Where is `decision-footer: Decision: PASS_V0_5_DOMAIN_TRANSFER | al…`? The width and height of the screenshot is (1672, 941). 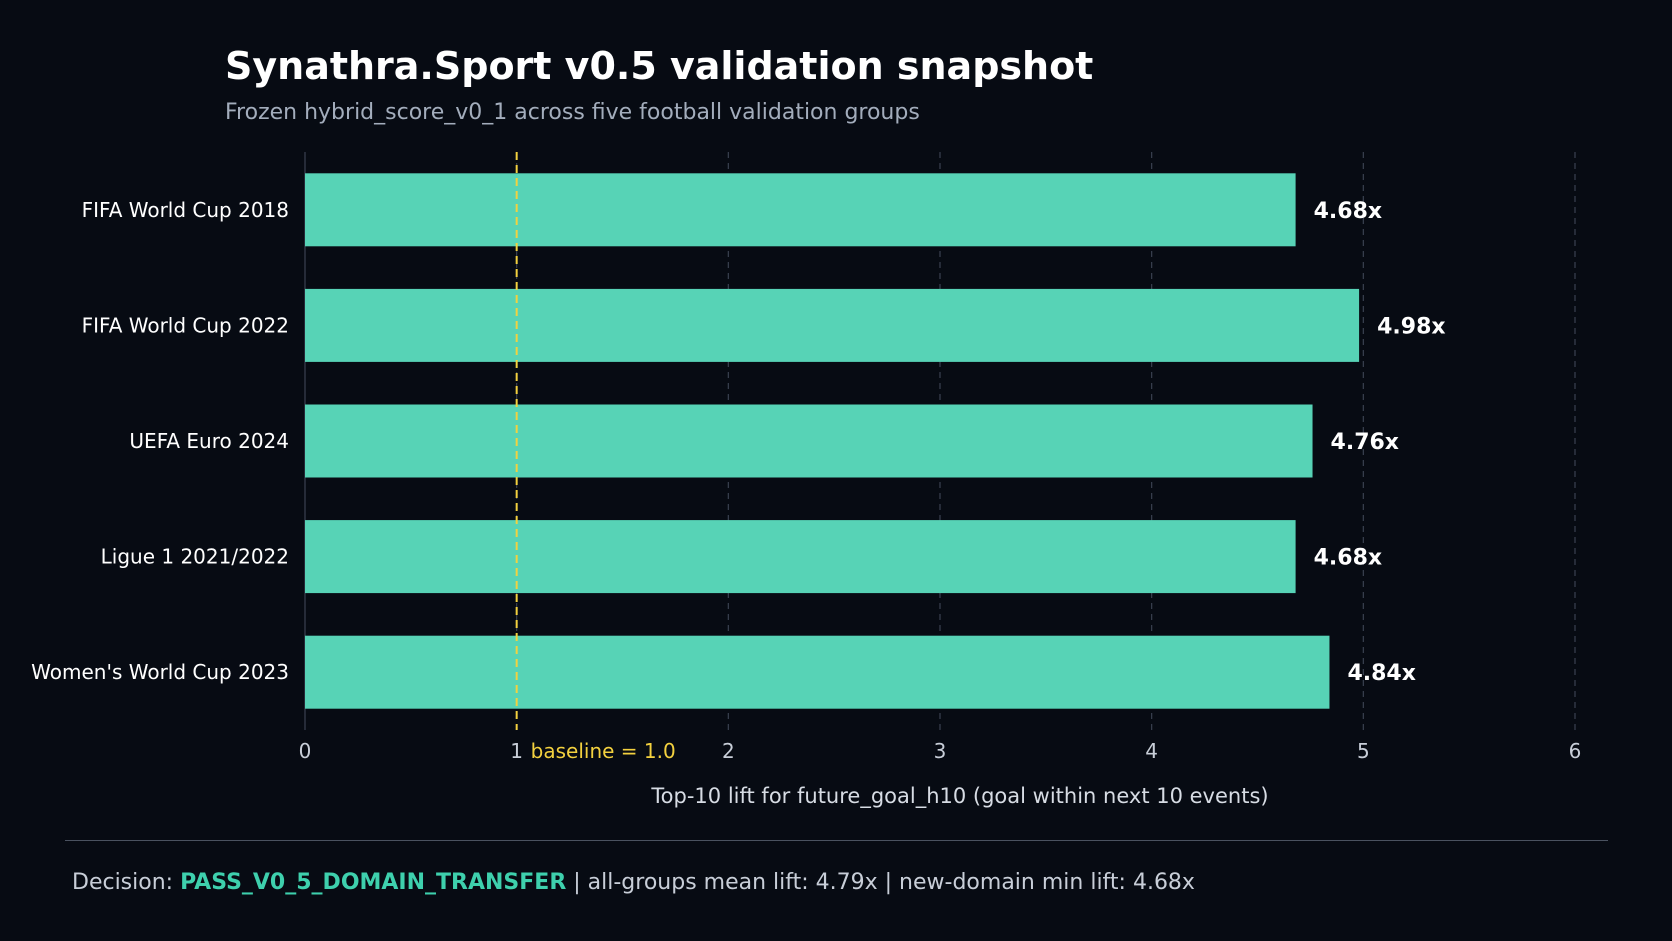
decision-footer: Decision: PASS_V0_5_DOMAIN_TRANSFER | al… is located at coordinates (633, 882).